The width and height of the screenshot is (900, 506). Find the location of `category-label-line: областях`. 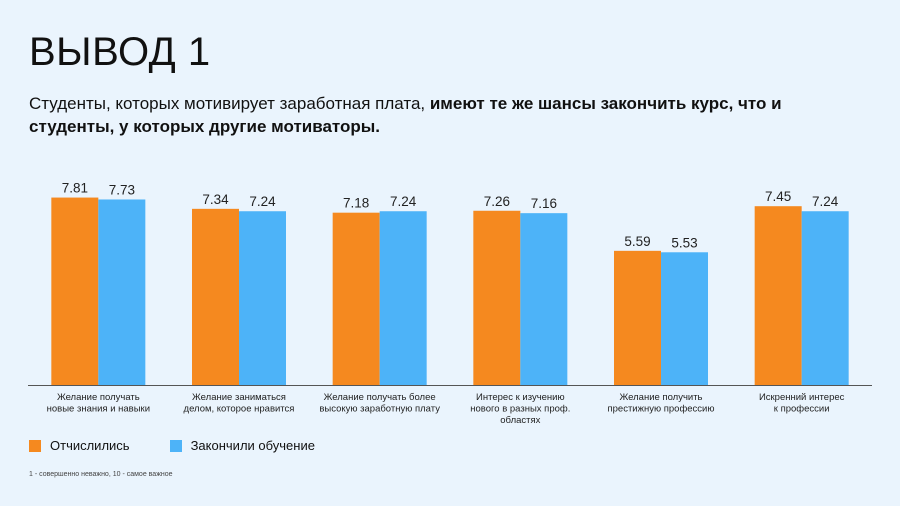

category-label-line: областях is located at coordinates (520, 420).